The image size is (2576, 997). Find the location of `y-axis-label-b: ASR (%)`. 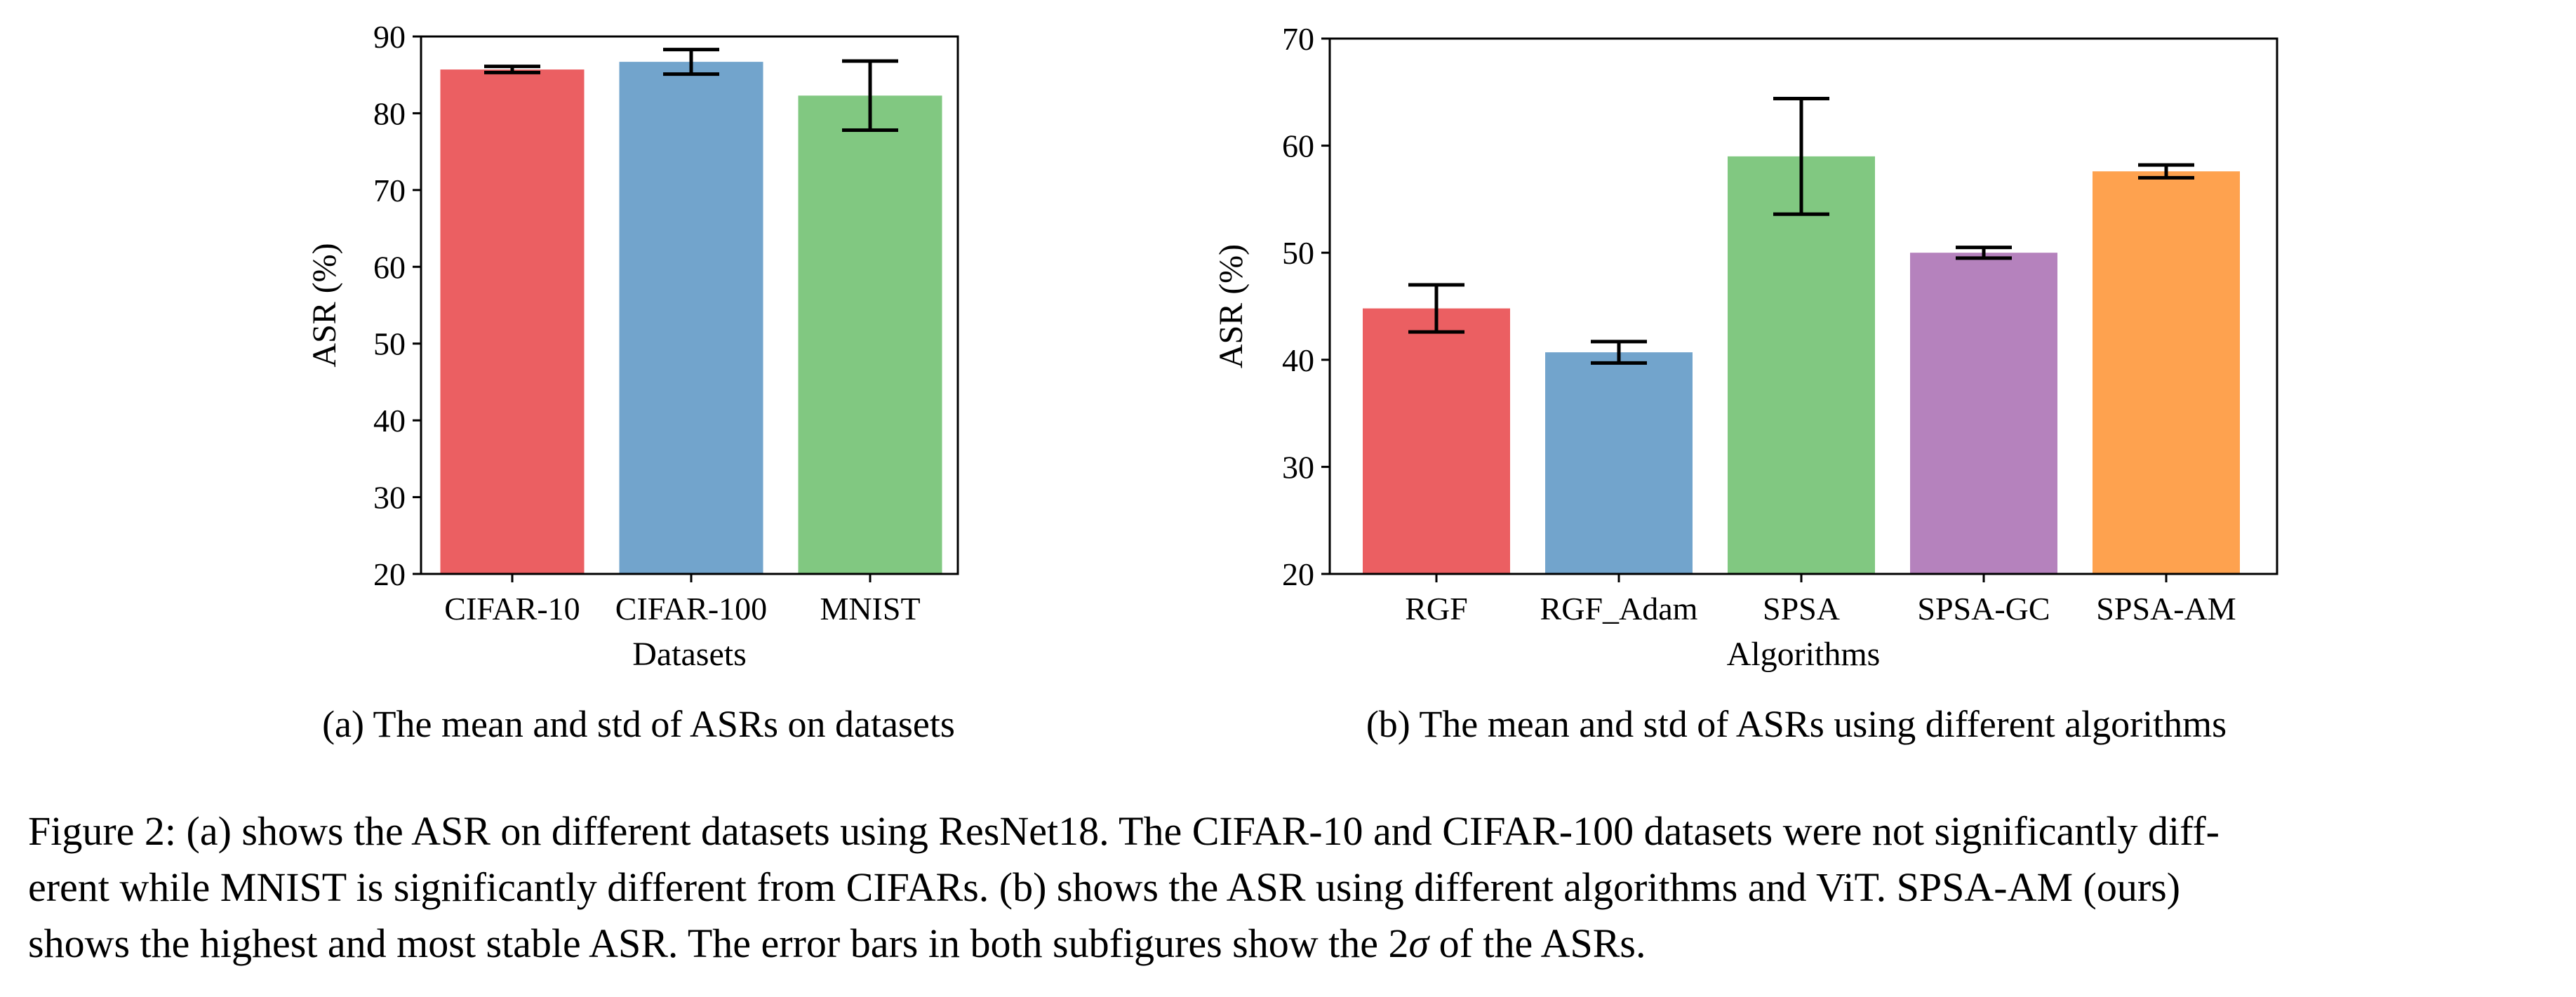

y-axis-label-b: ASR (%) is located at coordinates (1231, 306).